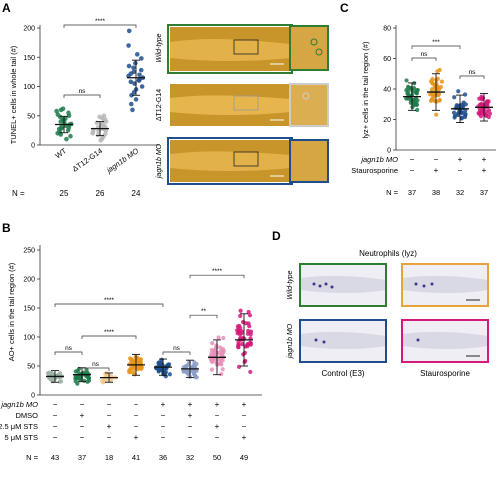 The image size is (500, 478). I want to click on panel-d-letter: D, so click(276, 236).